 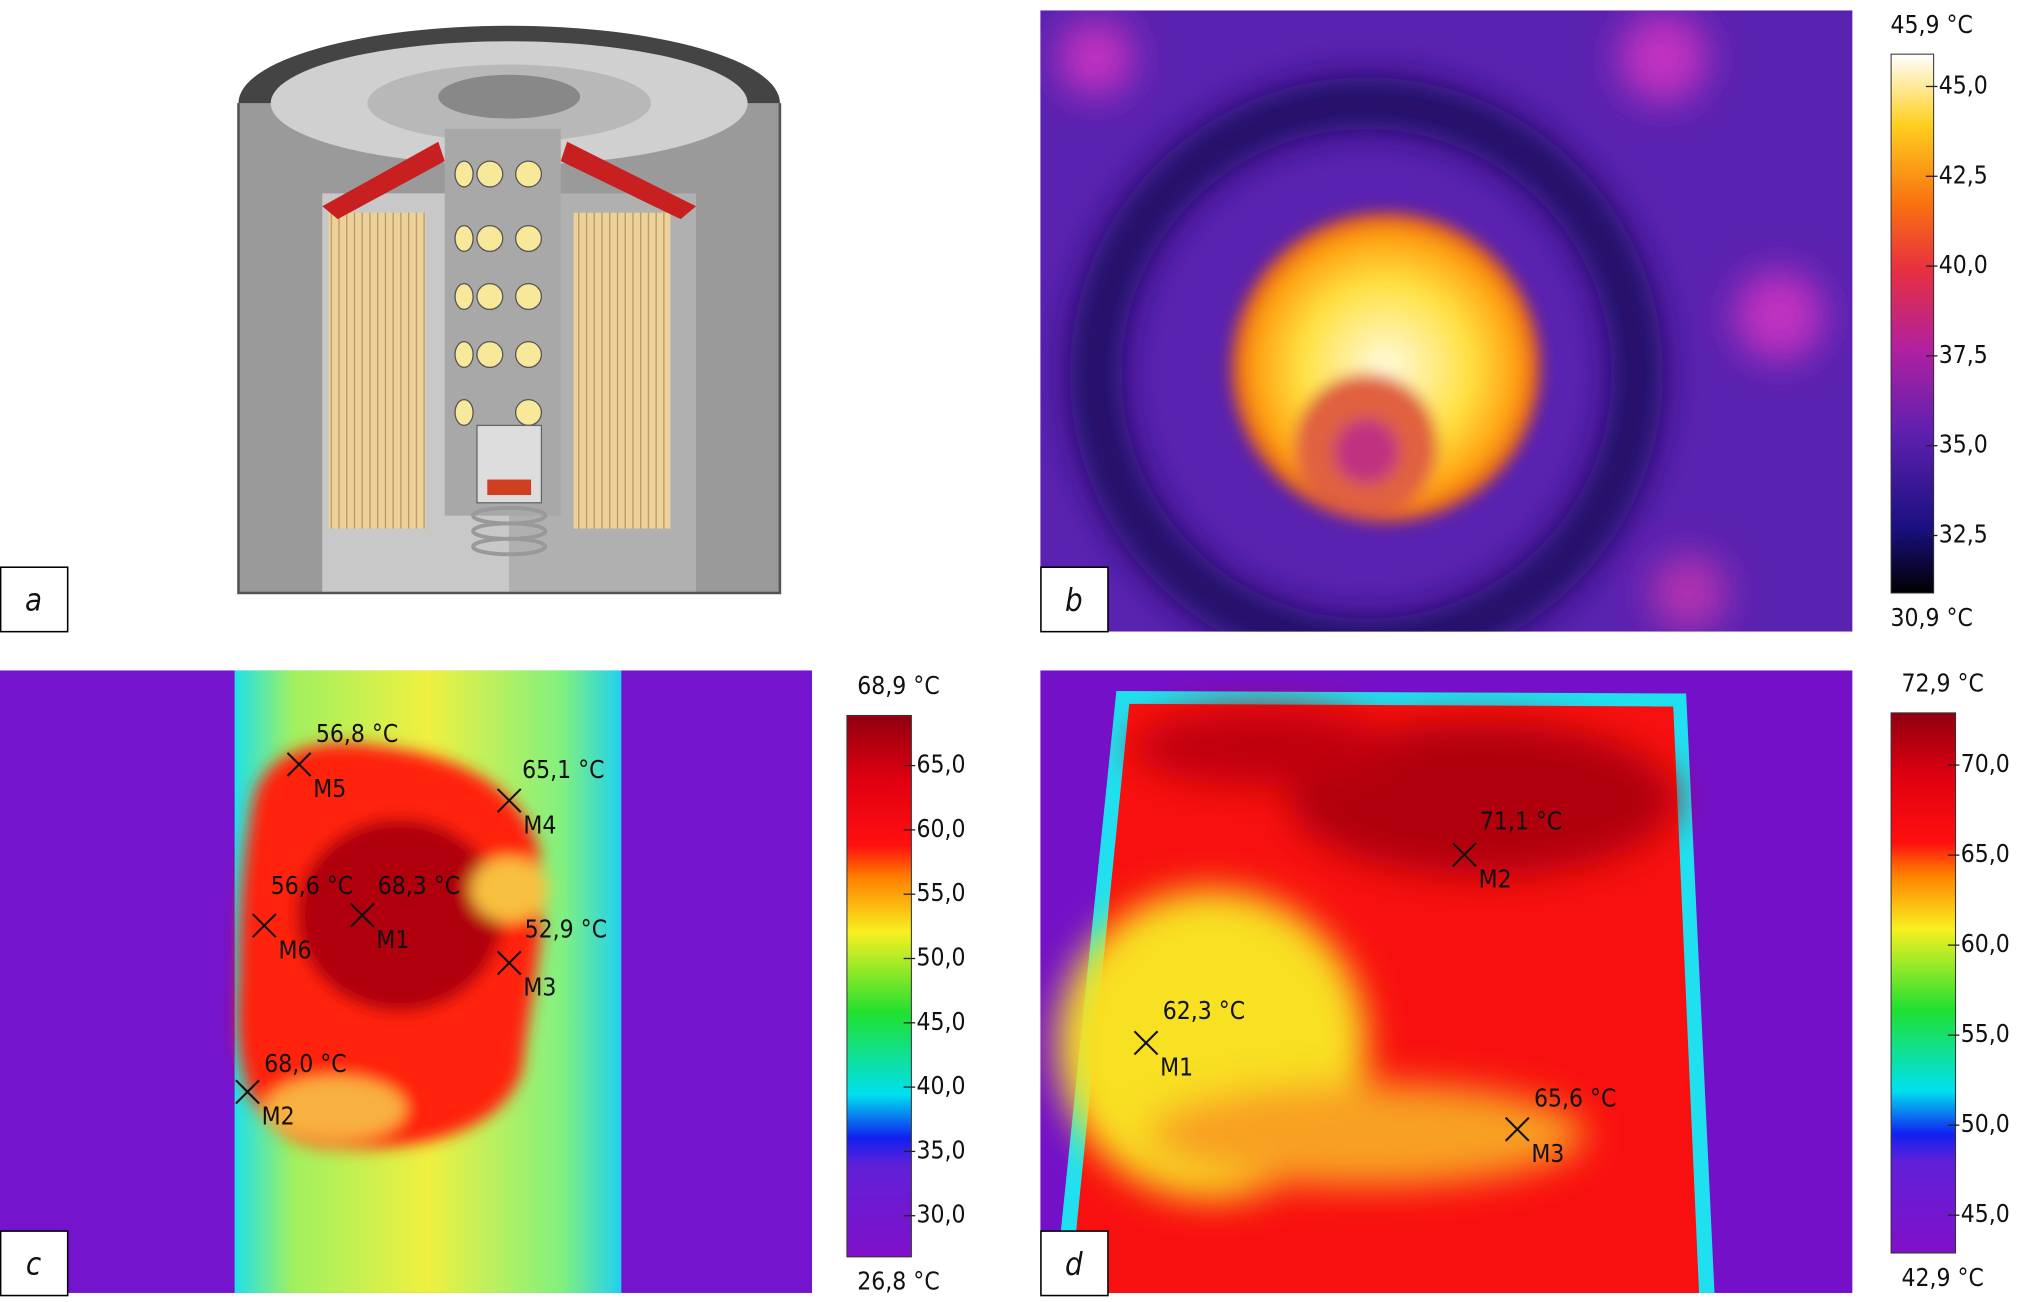 I want to click on marker-name: M5, so click(x=329, y=788).